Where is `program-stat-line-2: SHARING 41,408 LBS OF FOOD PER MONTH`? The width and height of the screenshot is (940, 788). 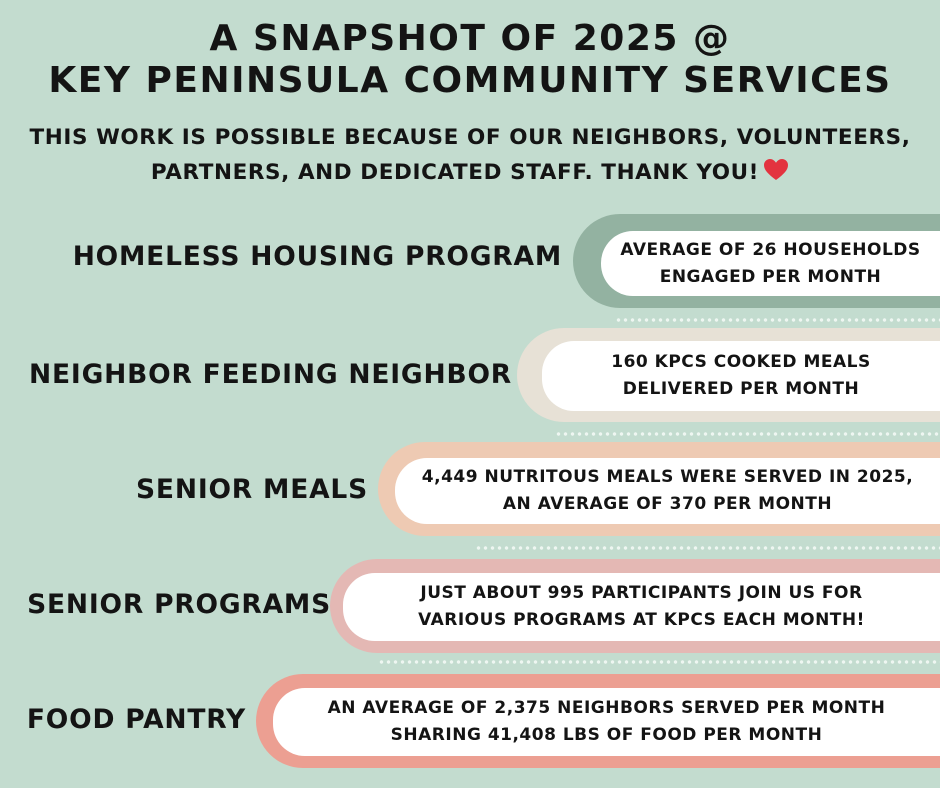 program-stat-line-2: SHARING 41,408 LBS OF FOOD PER MONTH is located at coordinates (606, 735).